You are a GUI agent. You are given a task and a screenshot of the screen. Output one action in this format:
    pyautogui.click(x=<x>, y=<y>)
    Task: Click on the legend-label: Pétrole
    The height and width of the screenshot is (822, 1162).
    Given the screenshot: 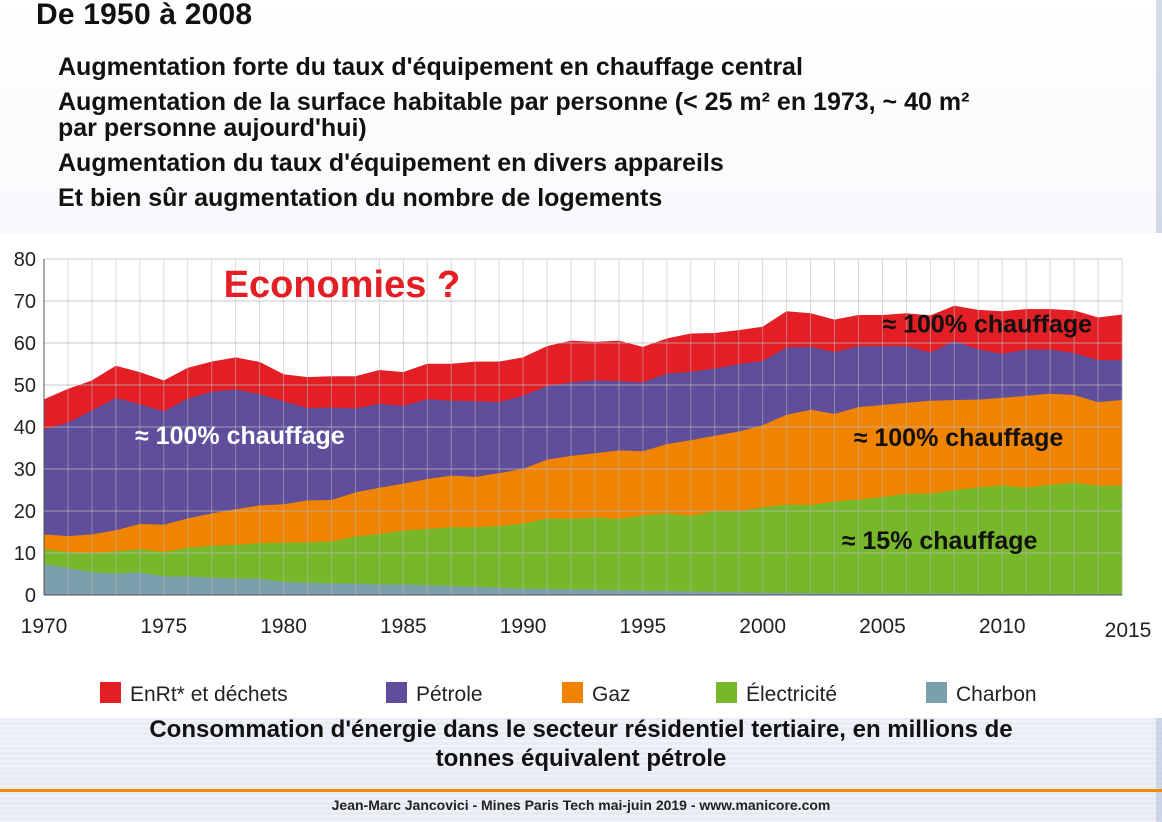 What is the action you would take?
    pyautogui.click(x=449, y=694)
    